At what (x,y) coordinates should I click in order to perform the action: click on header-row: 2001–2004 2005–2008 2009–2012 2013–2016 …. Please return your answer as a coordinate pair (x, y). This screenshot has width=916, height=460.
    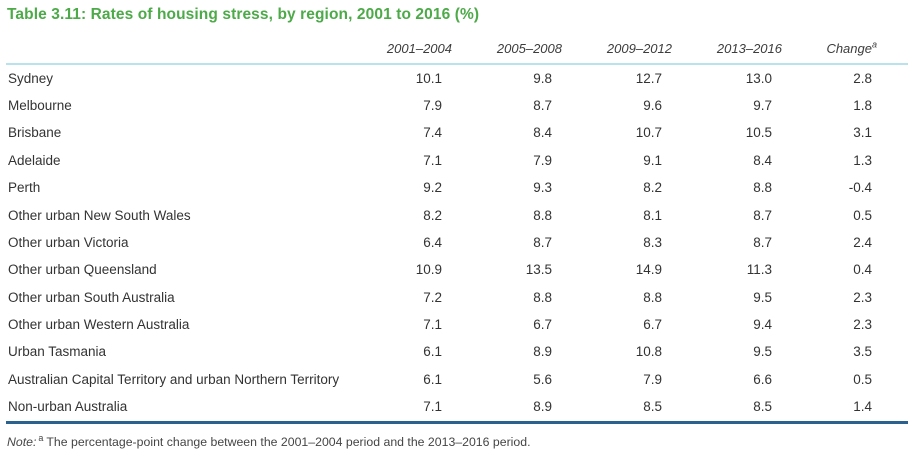
    Looking at the image, I should click on (457, 44).